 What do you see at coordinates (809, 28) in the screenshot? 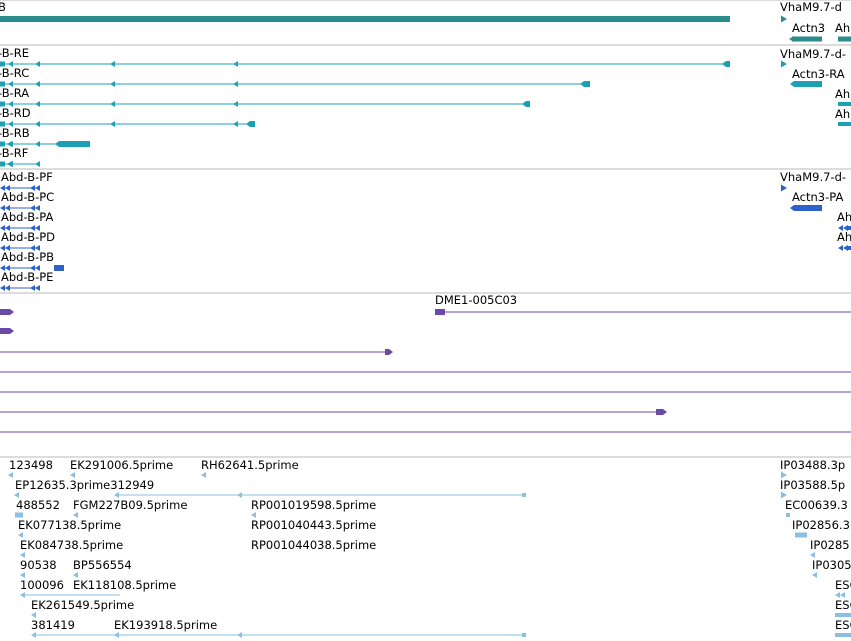
I see `feature-label: Actn3` at bounding box center [809, 28].